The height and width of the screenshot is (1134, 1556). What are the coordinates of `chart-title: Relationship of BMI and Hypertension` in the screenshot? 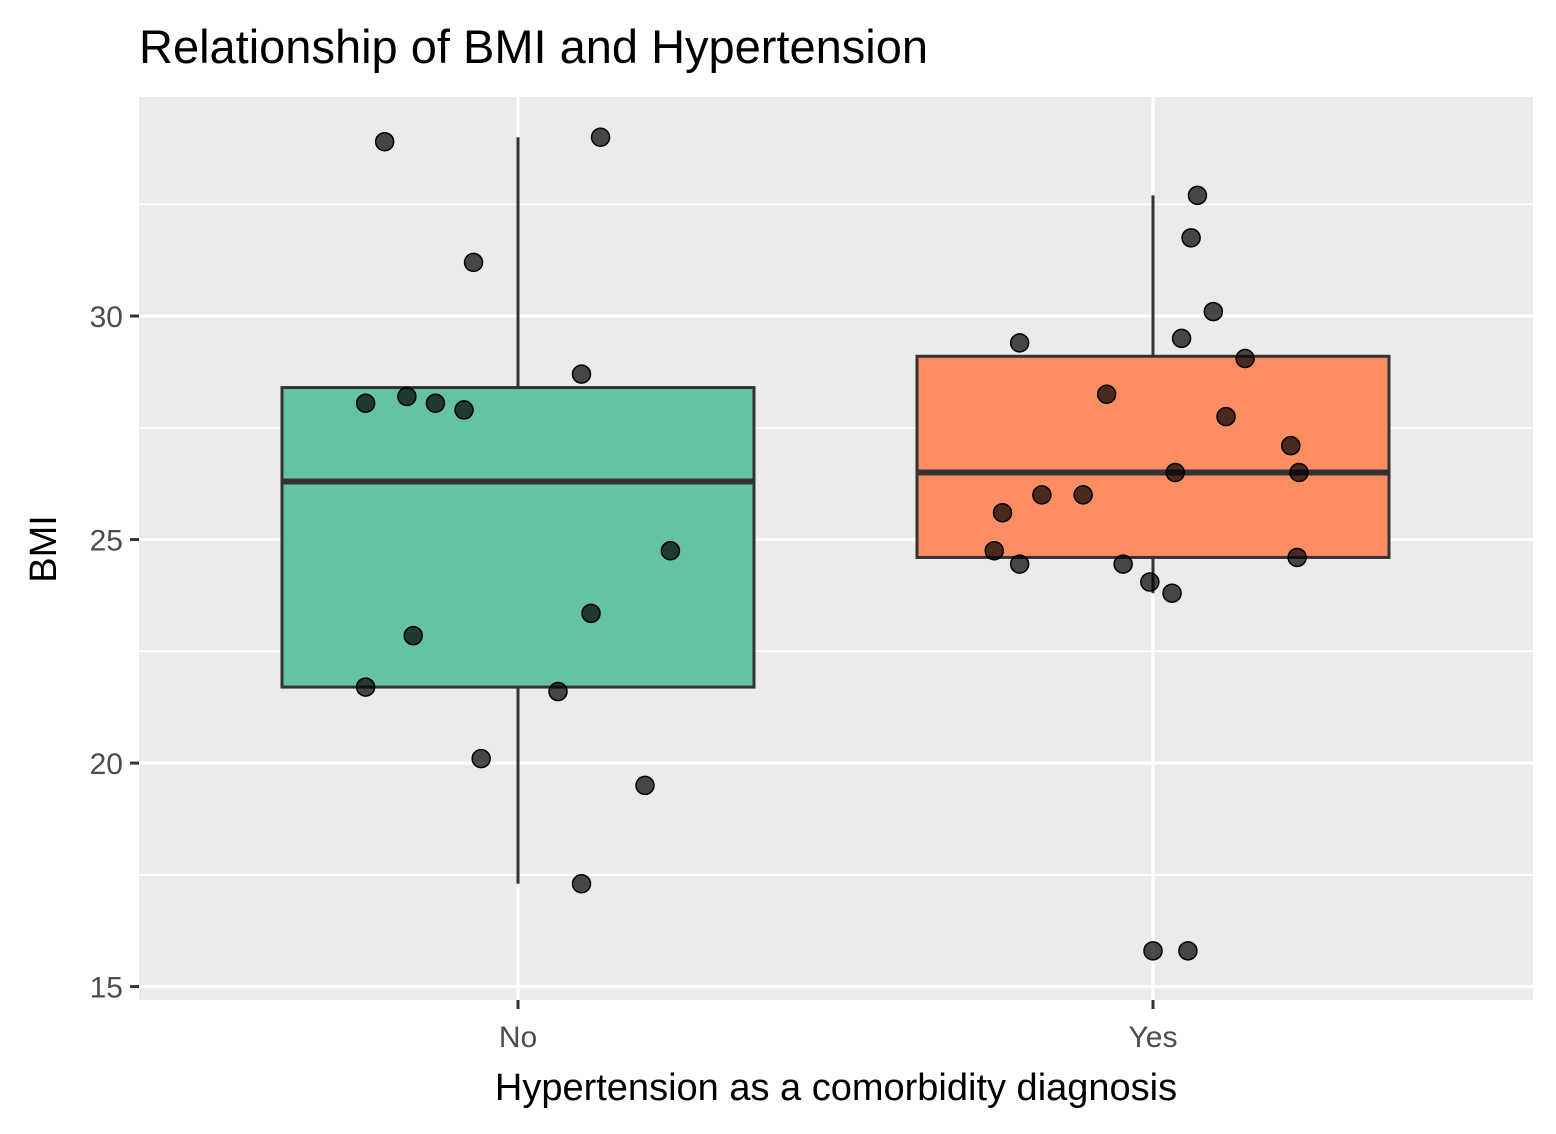 It's located at (533, 46).